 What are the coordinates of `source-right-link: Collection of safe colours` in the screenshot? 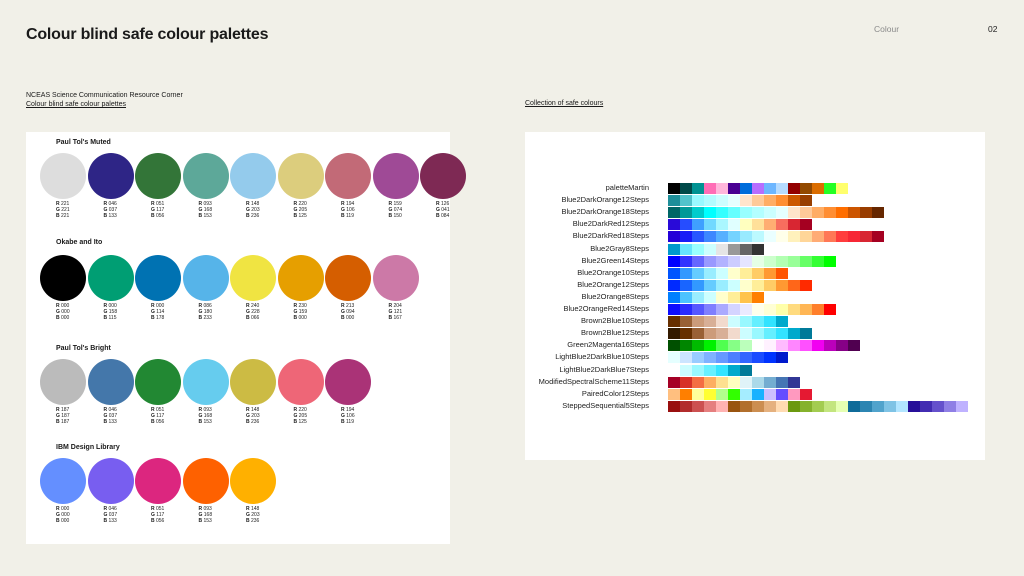 It's located at (564, 103).